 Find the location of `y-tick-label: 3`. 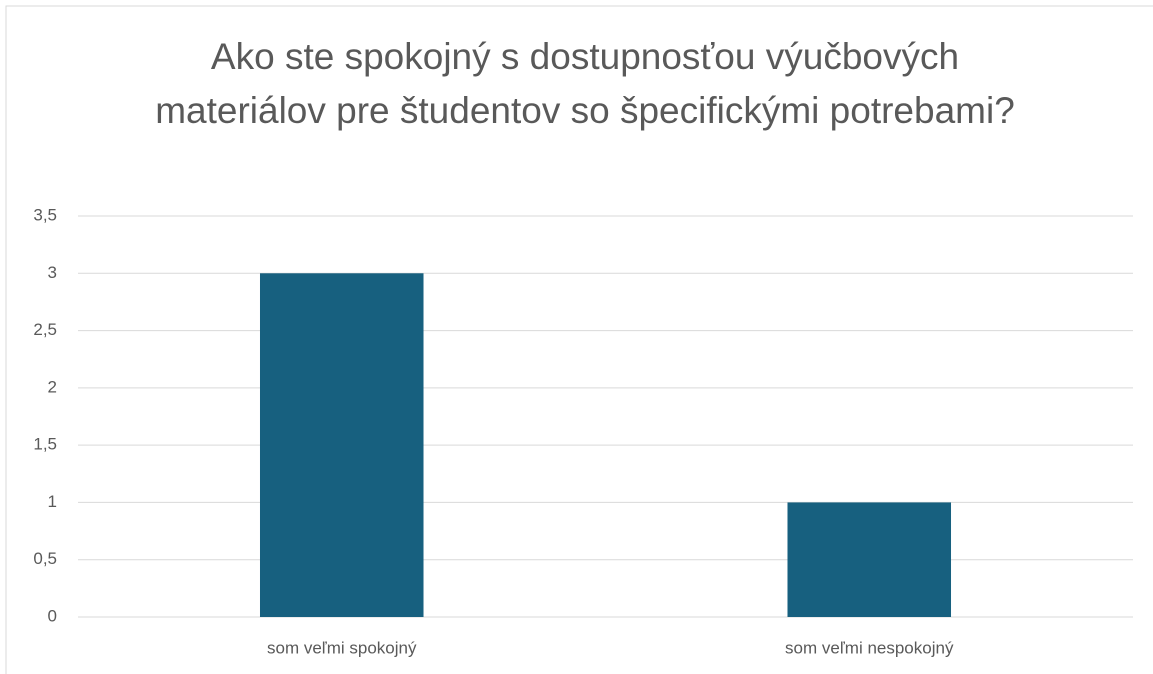

y-tick-label: 3 is located at coordinates (52, 272).